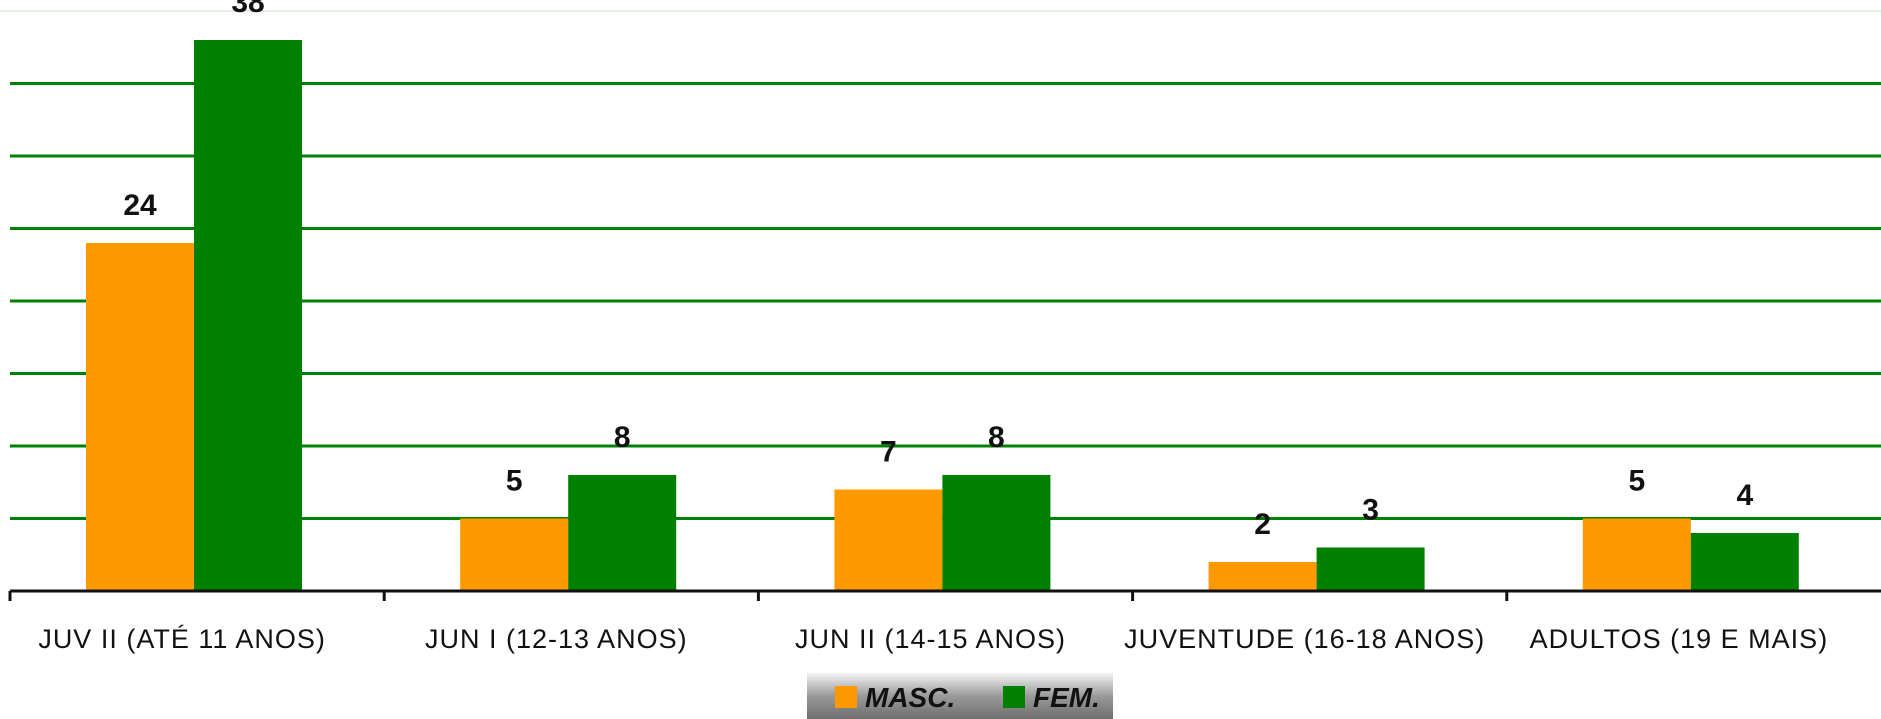  I want to click on legend-swatch-masc, so click(846, 697).